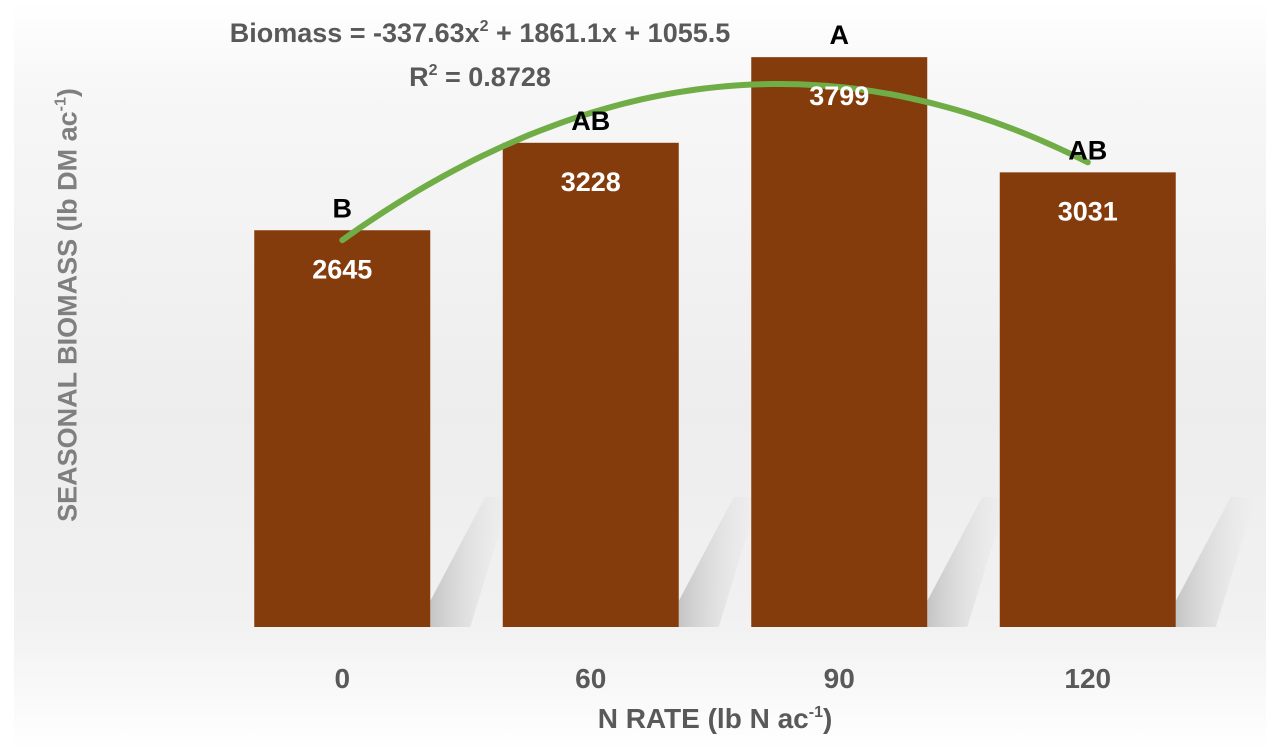 The width and height of the screenshot is (1266, 752). What do you see at coordinates (590, 678) in the screenshot?
I see `x-tick-label: 60` at bounding box center [590, 678].